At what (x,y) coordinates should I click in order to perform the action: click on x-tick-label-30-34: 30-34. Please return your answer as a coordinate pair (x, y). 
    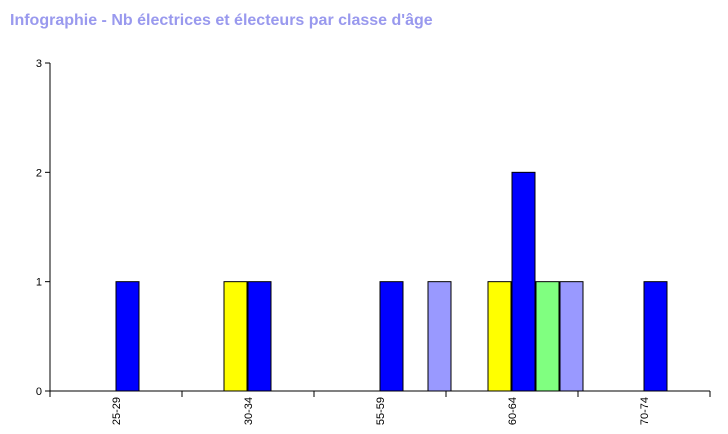
    Looking at the image, I should click on (249, 411).